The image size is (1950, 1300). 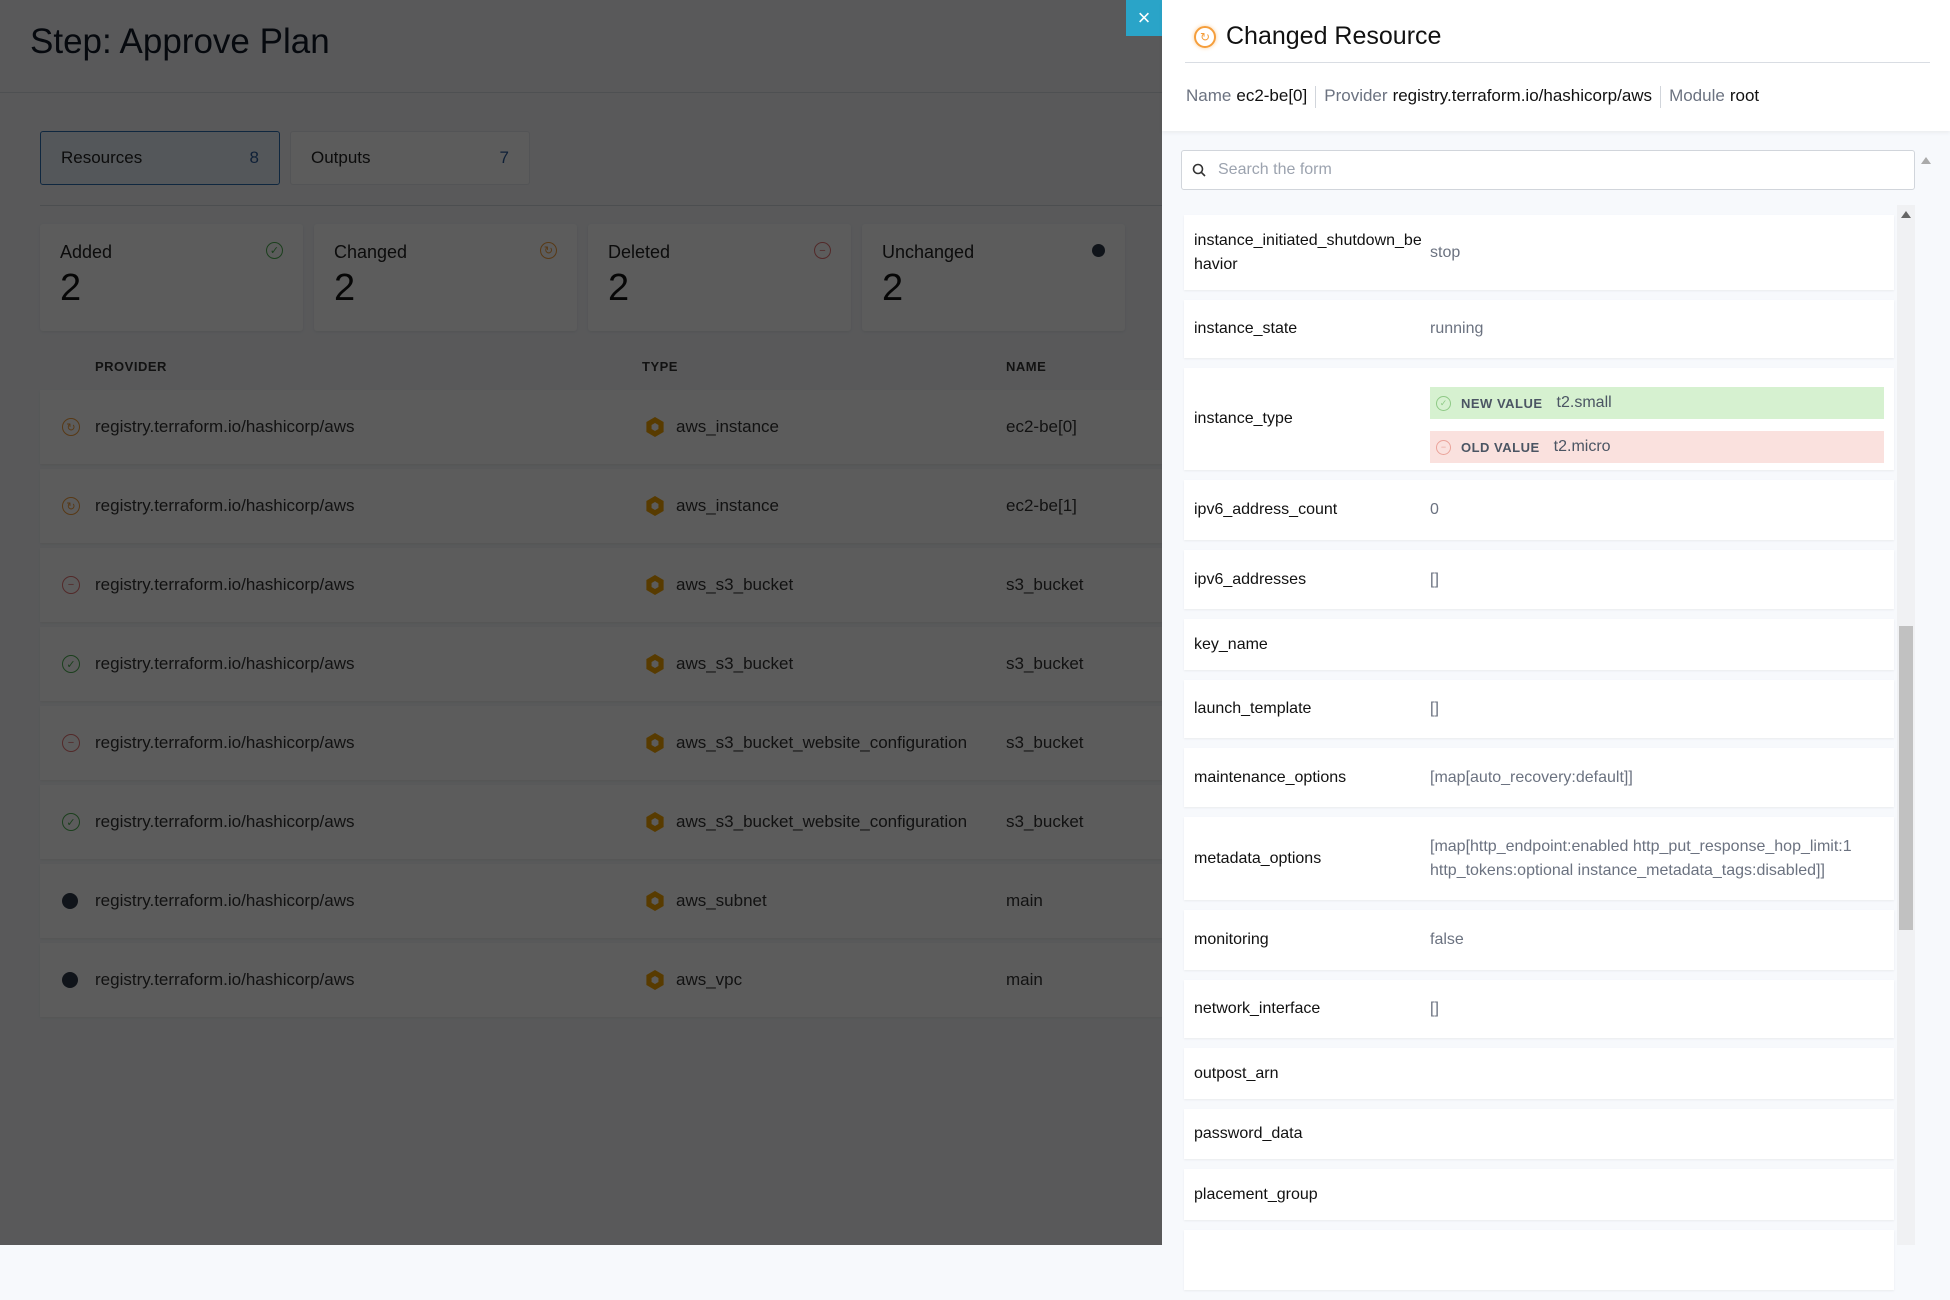 I want to click on field-key: instance_initiated_shutdown_behavior, so click(x=1308, y=252).